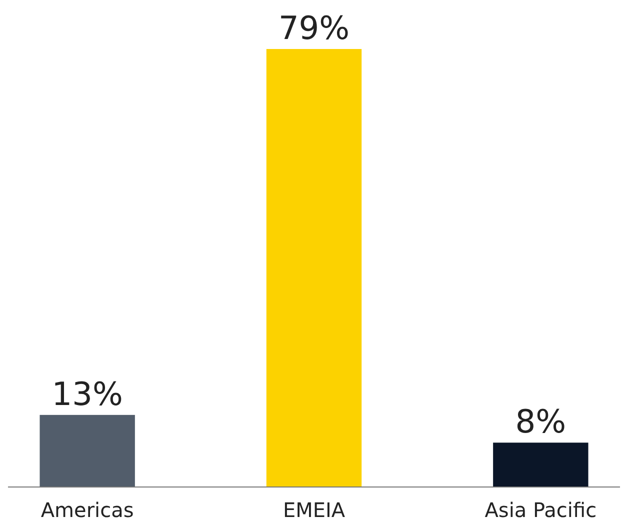 The width and height of the screenshot is (628, 523). Describe the element at coordinates (314, 510) in the screenshot. I see `x-tick-label: EMEIA` at that location.